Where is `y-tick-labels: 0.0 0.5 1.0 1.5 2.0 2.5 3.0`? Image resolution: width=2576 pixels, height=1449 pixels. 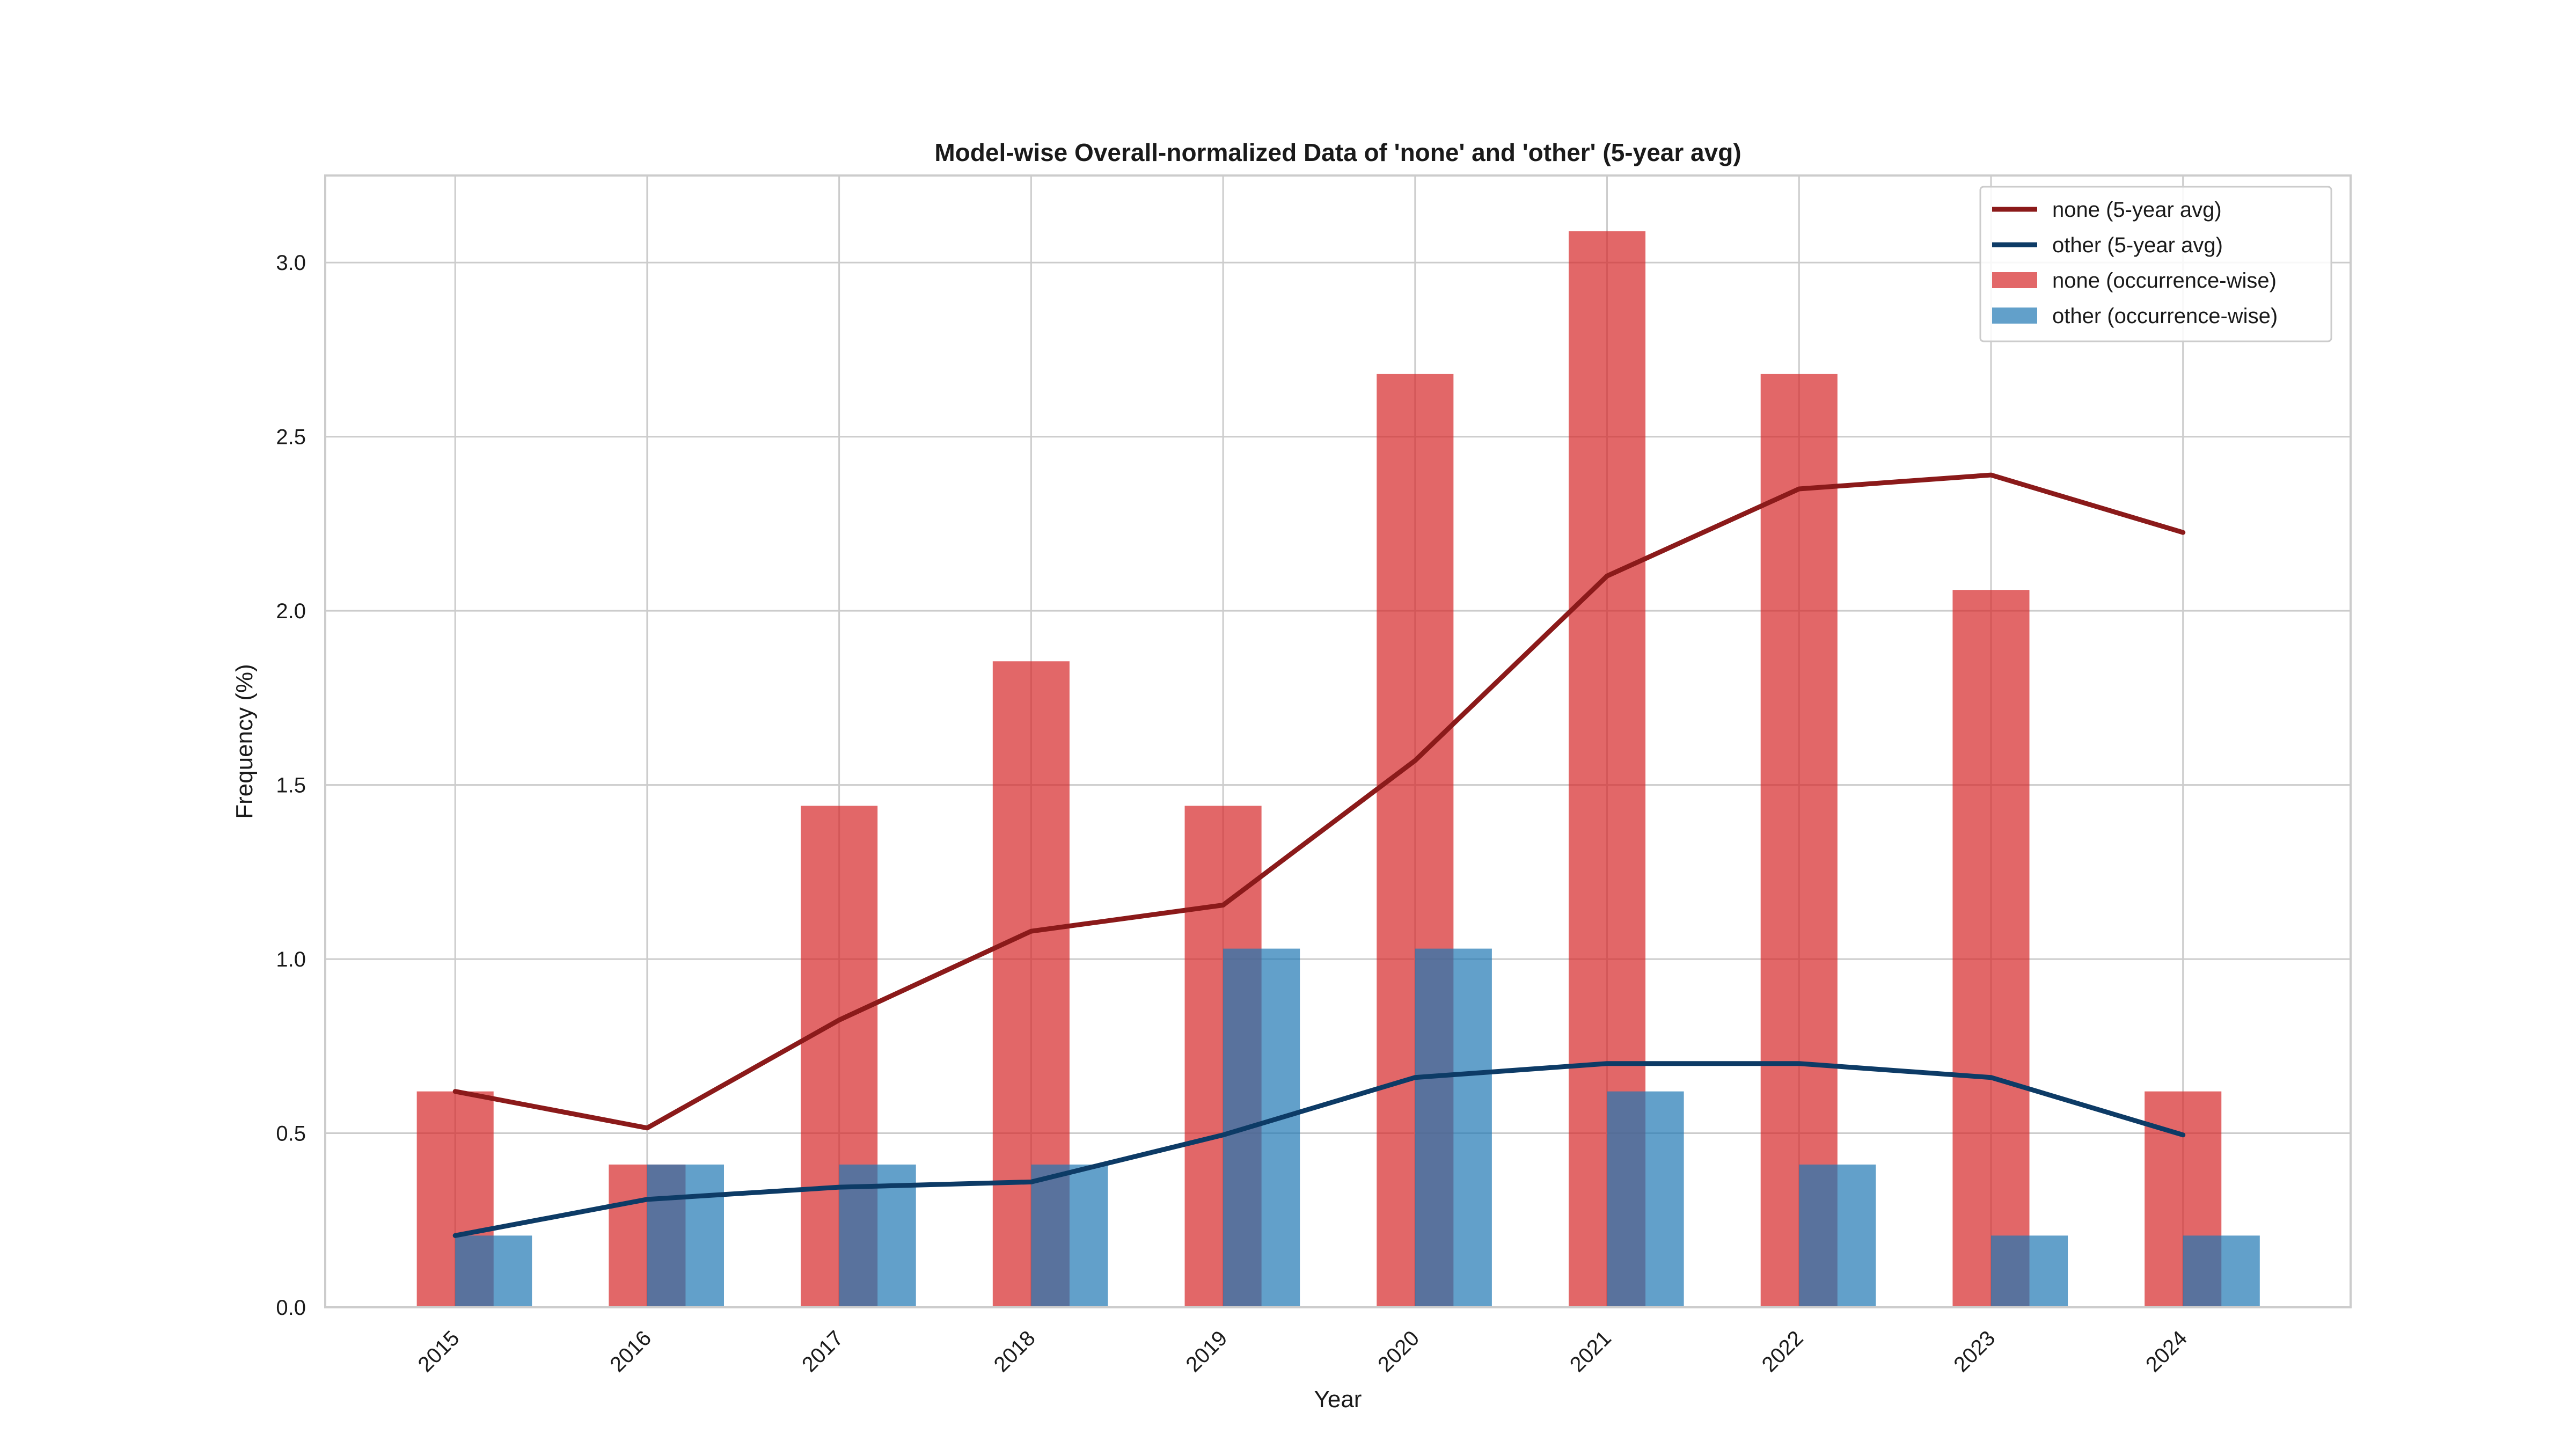
y-tick-labels: 0.0 0.5 1.0 1.5 2.0 2.5 3.0 is located at coordinates (291, 785).